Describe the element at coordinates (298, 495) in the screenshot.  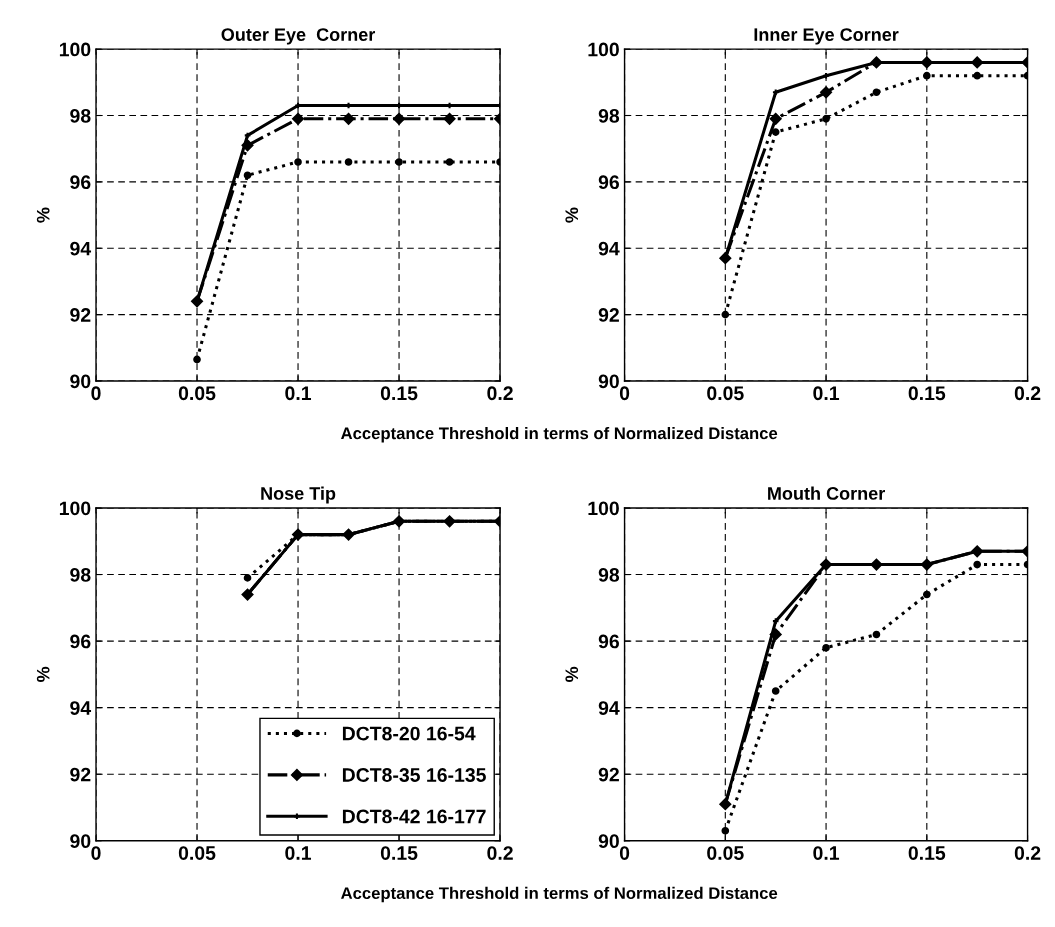
I see `chart-title: Nose Tip` at that location.